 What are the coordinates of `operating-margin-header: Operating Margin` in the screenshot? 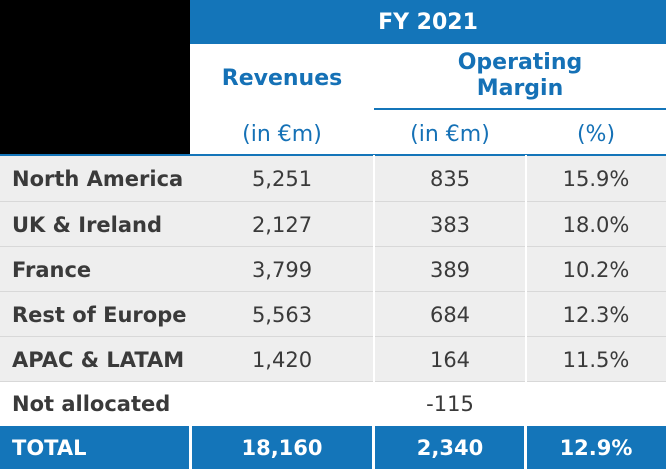 It's located at (520, 76).